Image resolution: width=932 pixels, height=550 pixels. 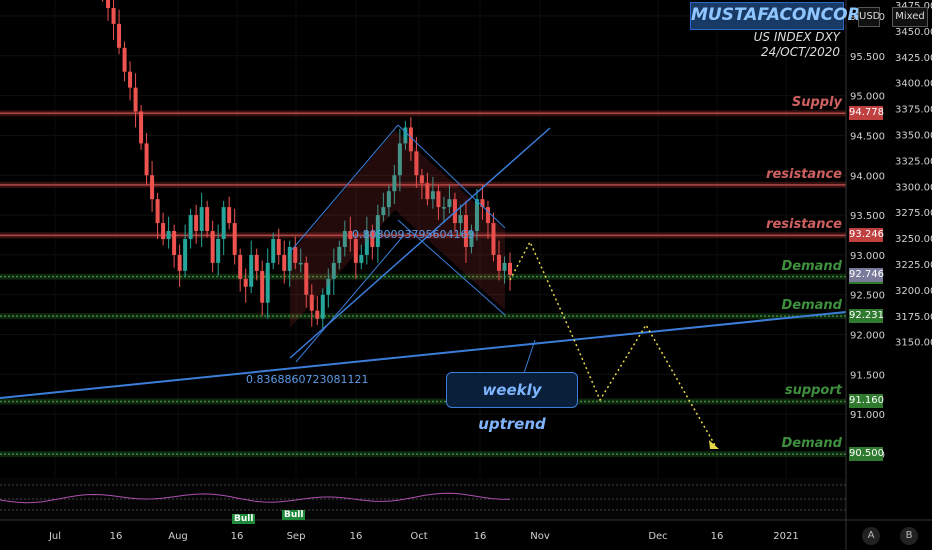 I want to click on weekly-trendline, so click(x=423, y=355).